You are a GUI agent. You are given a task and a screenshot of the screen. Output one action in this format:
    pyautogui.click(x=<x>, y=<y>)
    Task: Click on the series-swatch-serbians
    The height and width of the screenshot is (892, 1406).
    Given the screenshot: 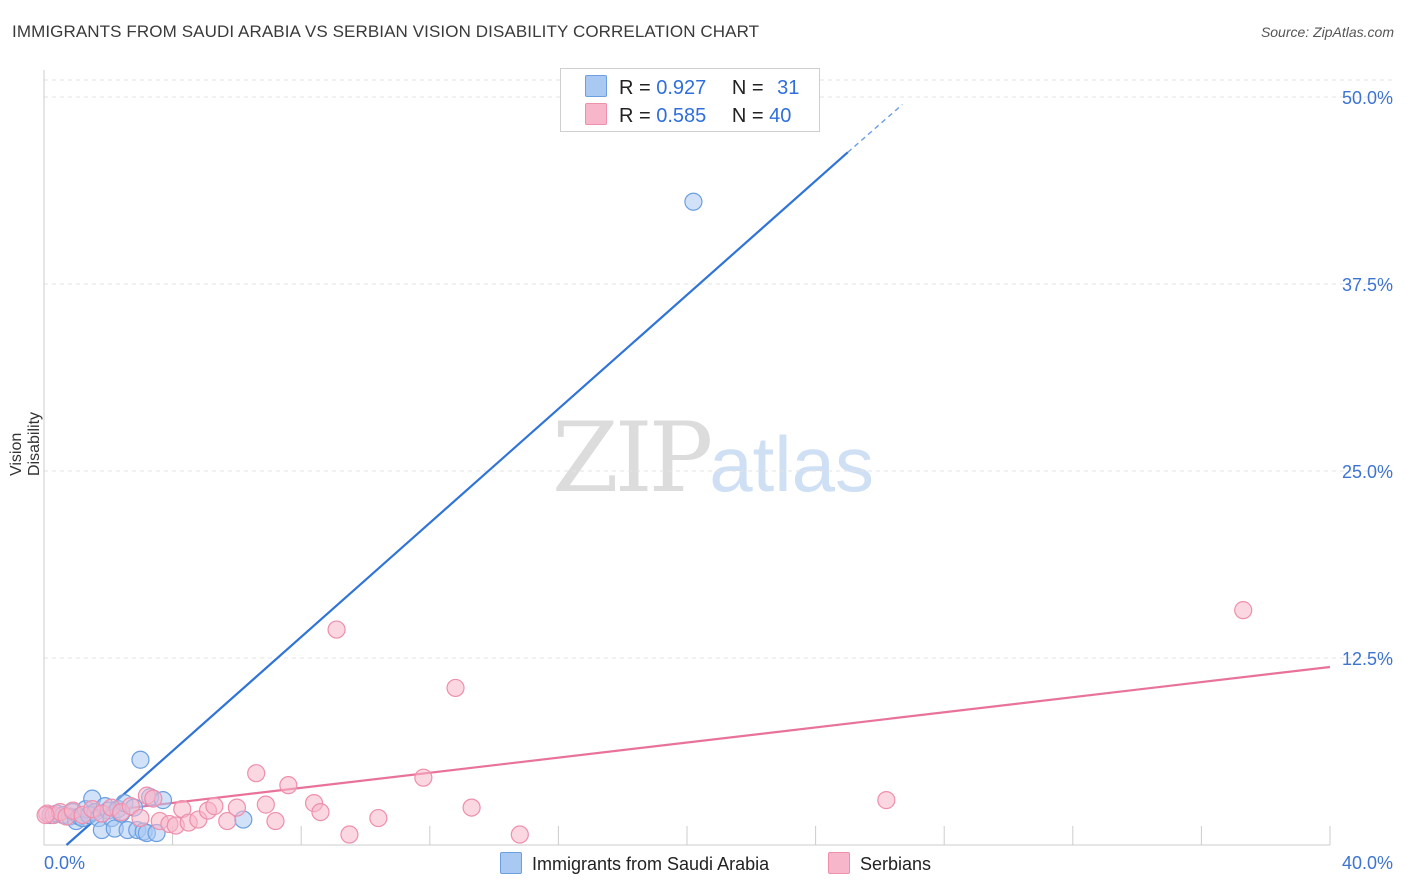 What is the action you would take?
    pyautogui.click(x=839, y=863)
    